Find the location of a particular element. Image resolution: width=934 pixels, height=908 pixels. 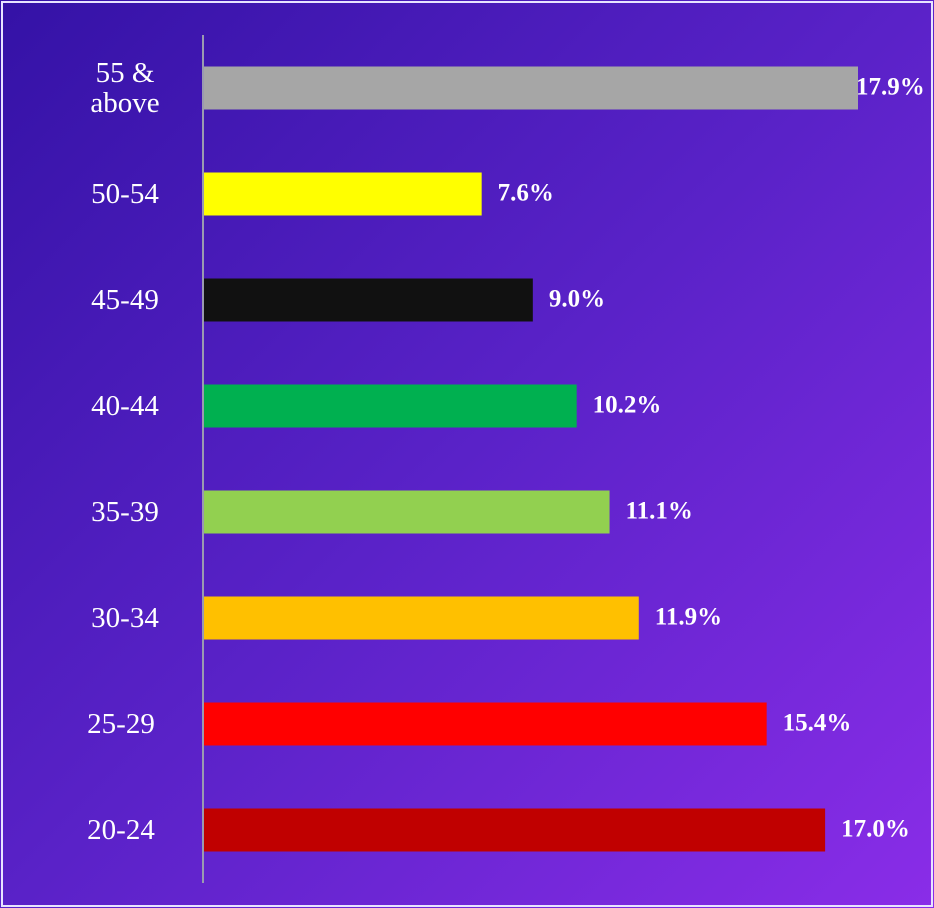

value-label: 15.4% is located at coordinates (817, 723).